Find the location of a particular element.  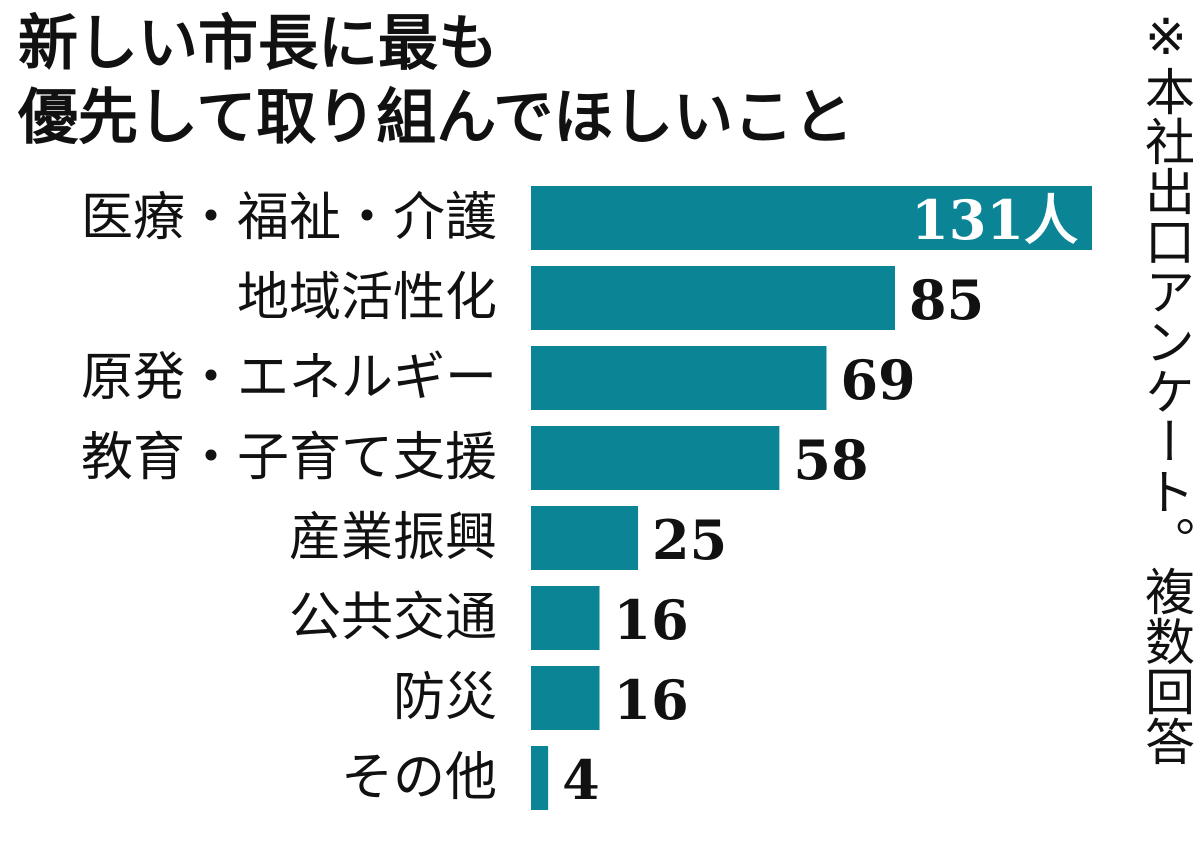

category-label: 防災 is located at coordinates (445, 698).